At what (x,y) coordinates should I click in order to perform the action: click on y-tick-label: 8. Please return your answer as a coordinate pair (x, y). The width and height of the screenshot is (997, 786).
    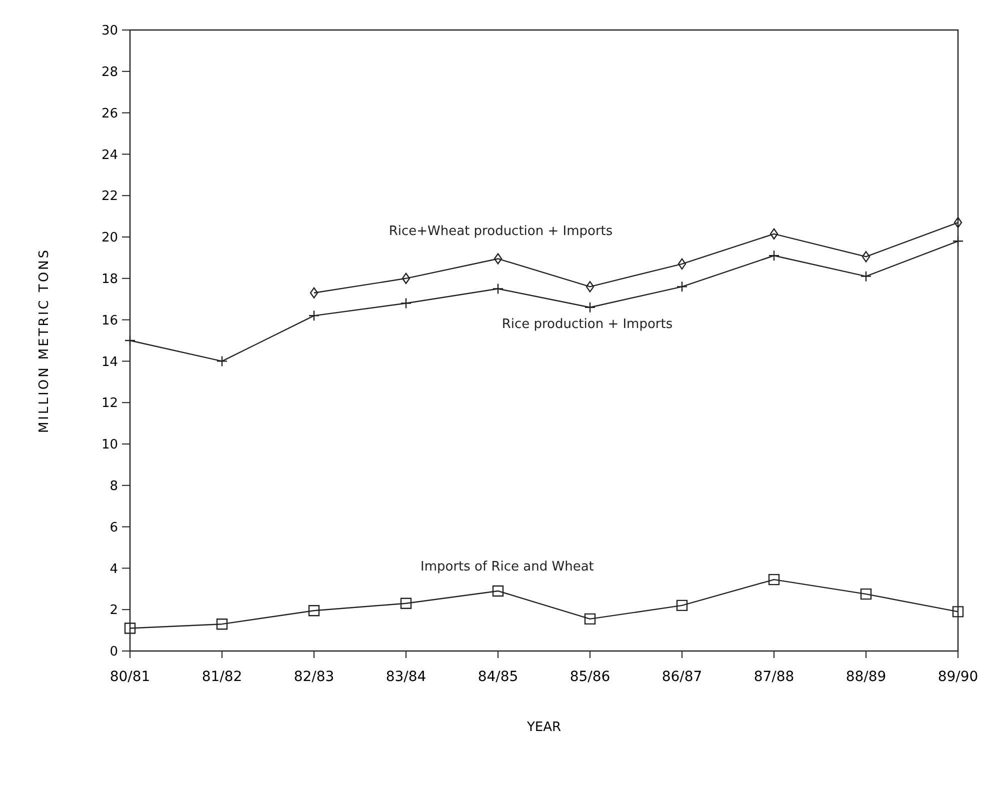
    Looking at the image, I should click on (114, 486).